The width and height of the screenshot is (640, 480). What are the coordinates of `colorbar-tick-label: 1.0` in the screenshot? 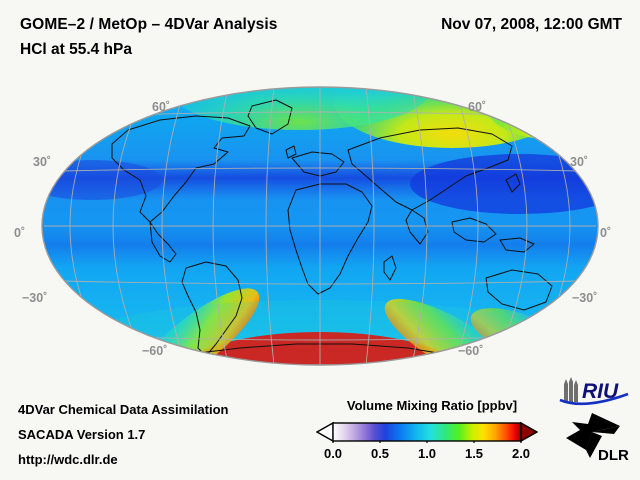 It's located at (427, 453).